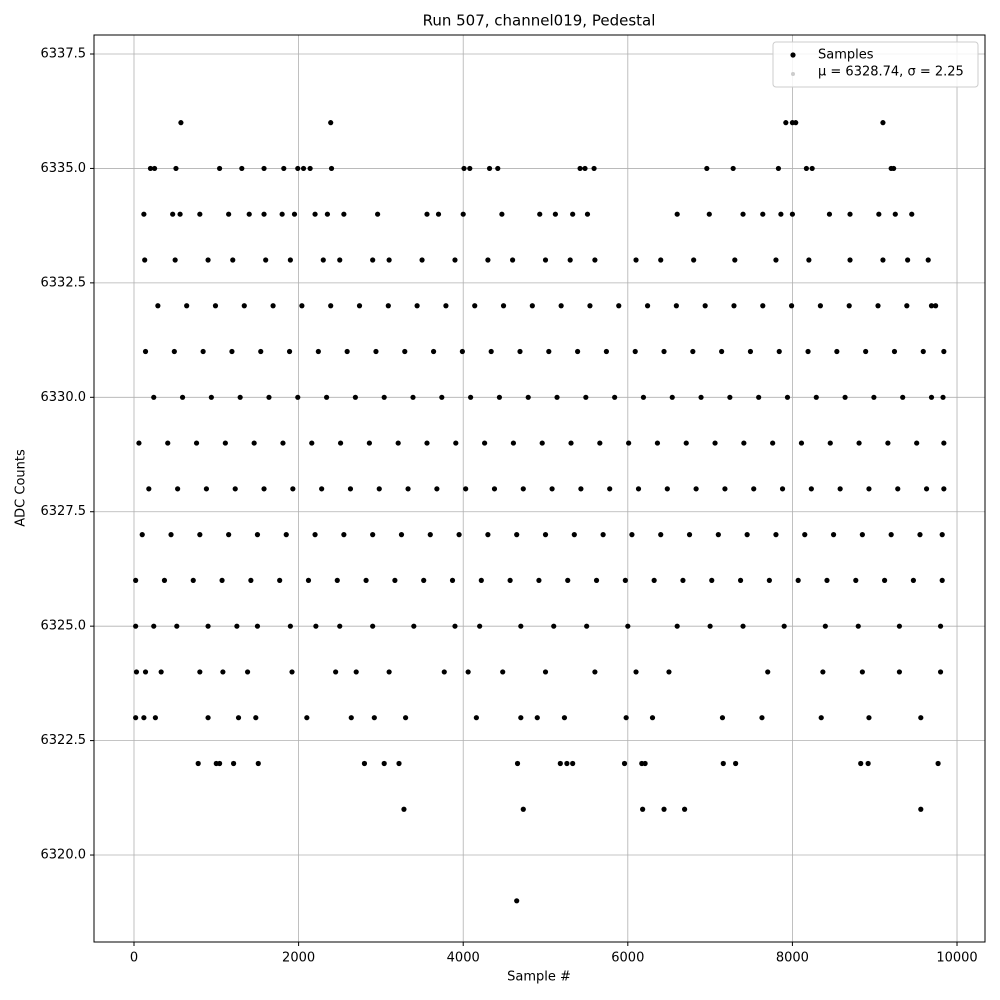 Image resolution: width=1000 pixels, height=1000 pixels. I want to click on y-axis-label: ADC Counts, so click(21, 488).